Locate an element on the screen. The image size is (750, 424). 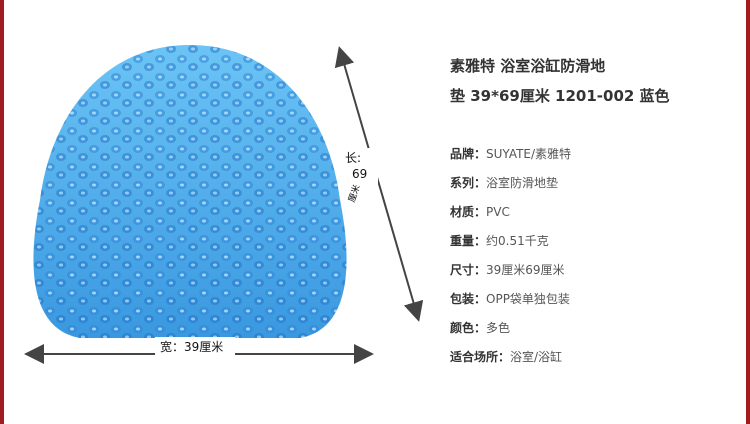
spec-label: 品牌： is located at coordinates (468, 153).